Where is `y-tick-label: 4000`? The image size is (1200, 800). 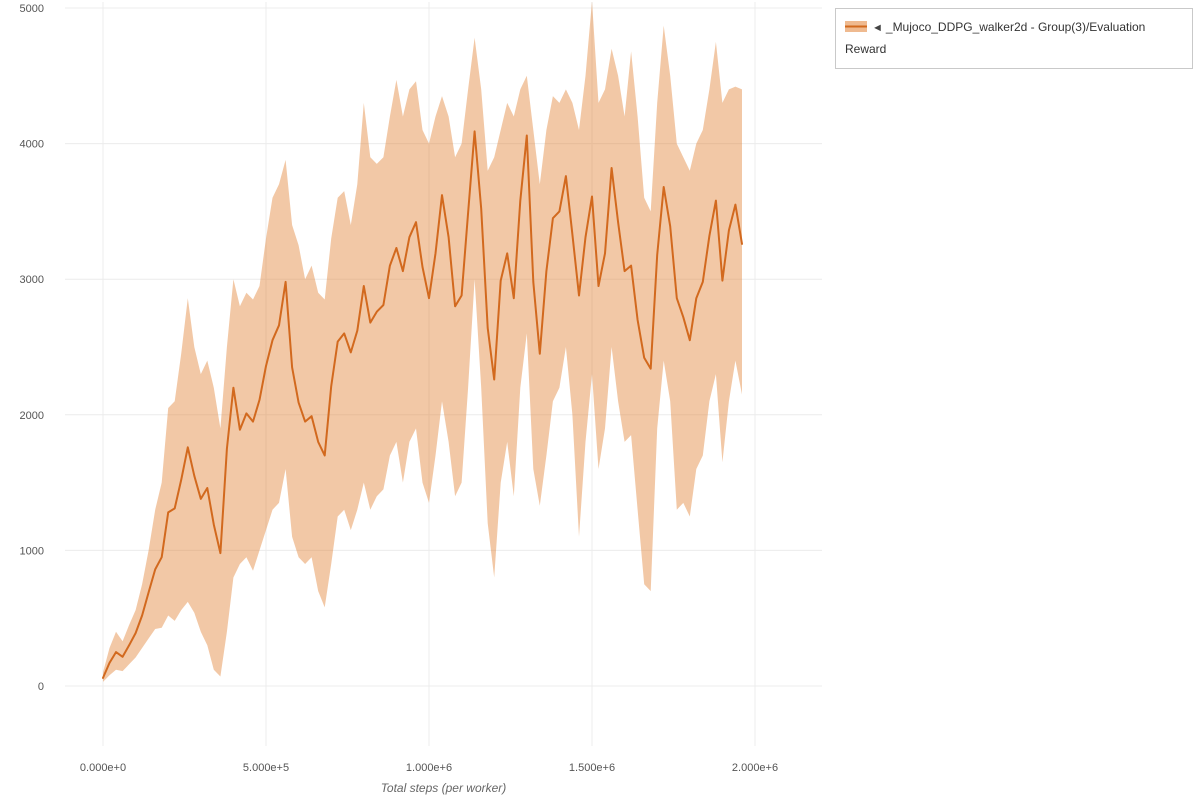 y-tick-label: 4000 is located at coordinates (32, 145).